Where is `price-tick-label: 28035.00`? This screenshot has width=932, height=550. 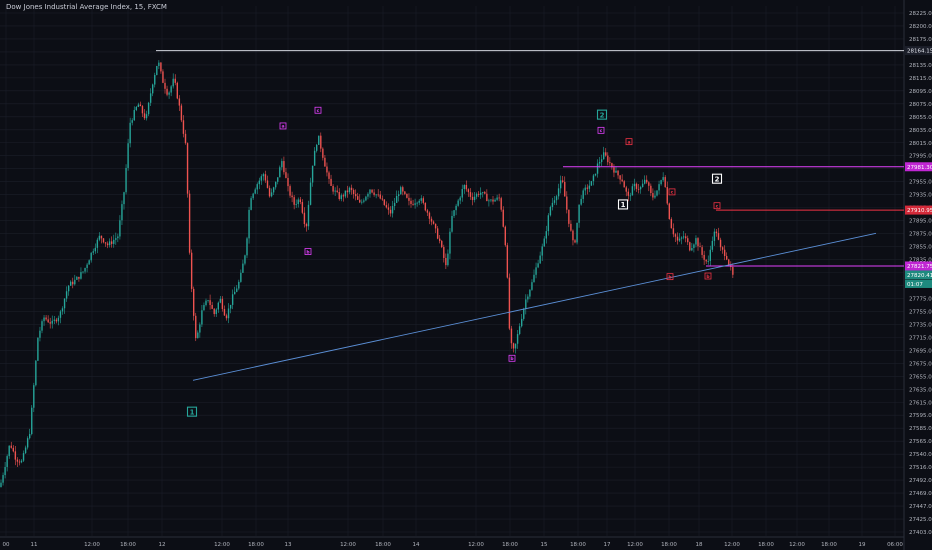 price-tick-label: 28035.00 is located at coordinates (920, 131).